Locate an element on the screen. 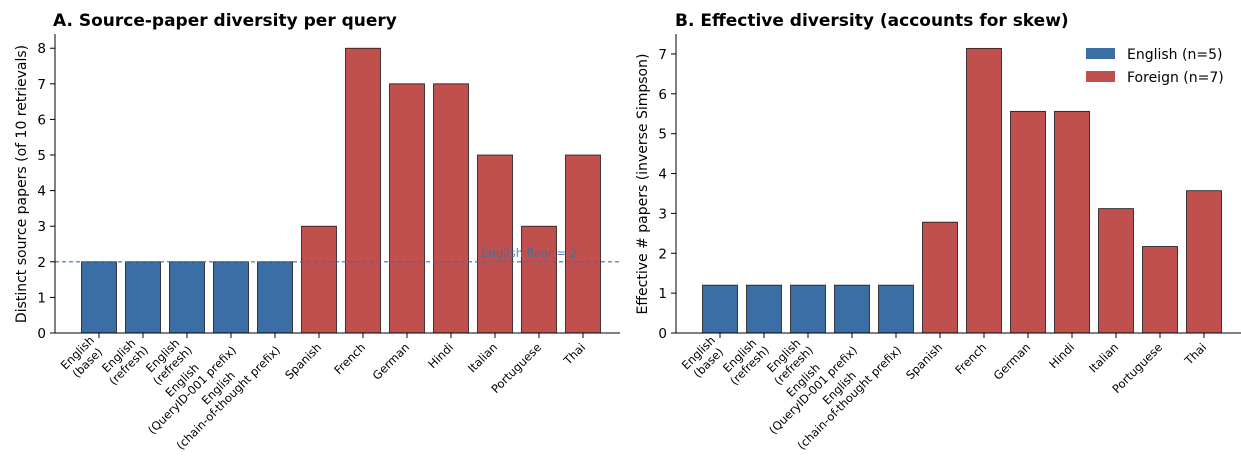 The width and height of the screenshot is (1241, 466). panel-a-title: A. Source-paper diversity per query is located at coordinates (225, 21).